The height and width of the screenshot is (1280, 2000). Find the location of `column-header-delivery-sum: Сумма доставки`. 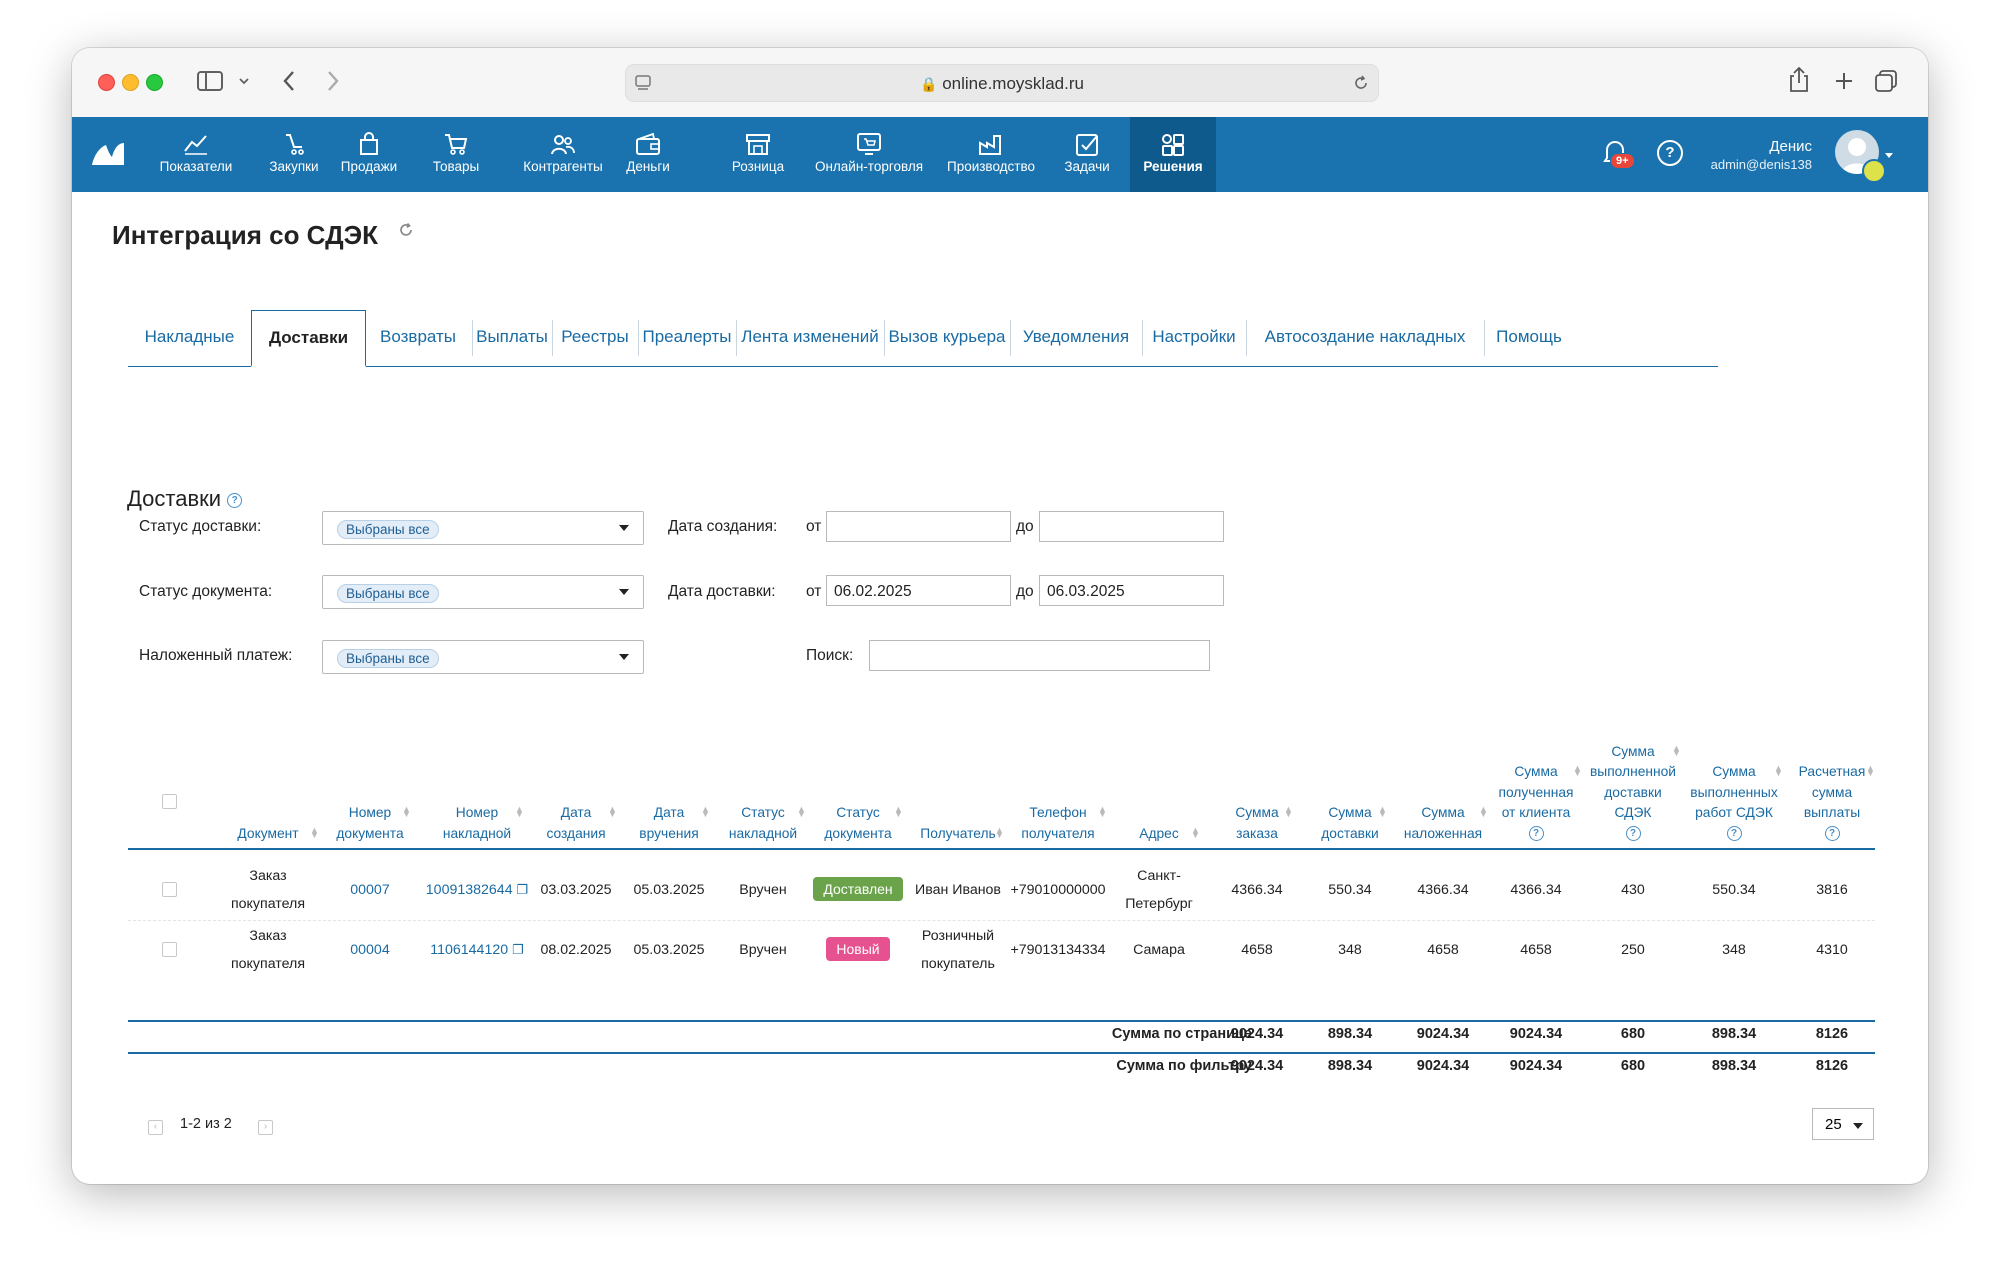

column-header-delivery-sum: Сумма доставки is located at coordinates (1350, 823).